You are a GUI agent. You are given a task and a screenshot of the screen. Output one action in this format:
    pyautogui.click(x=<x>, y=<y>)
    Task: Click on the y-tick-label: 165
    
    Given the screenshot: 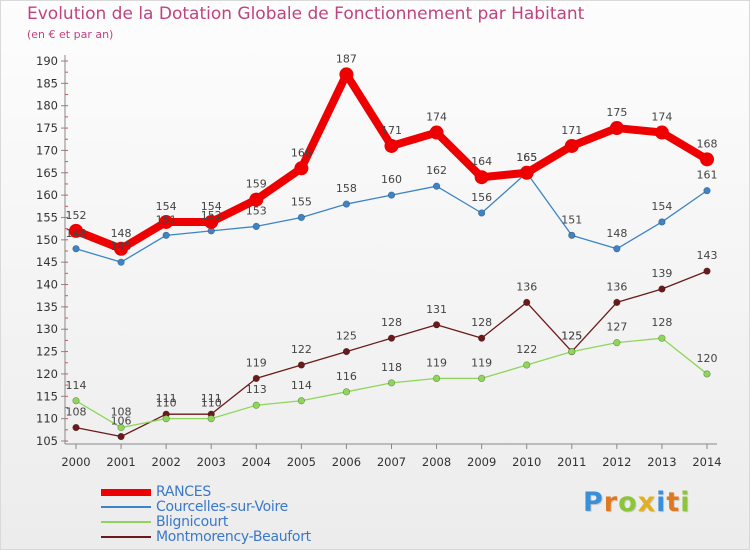 What is the action you would take?
    pyautogui.click(x=47, y=173)
    